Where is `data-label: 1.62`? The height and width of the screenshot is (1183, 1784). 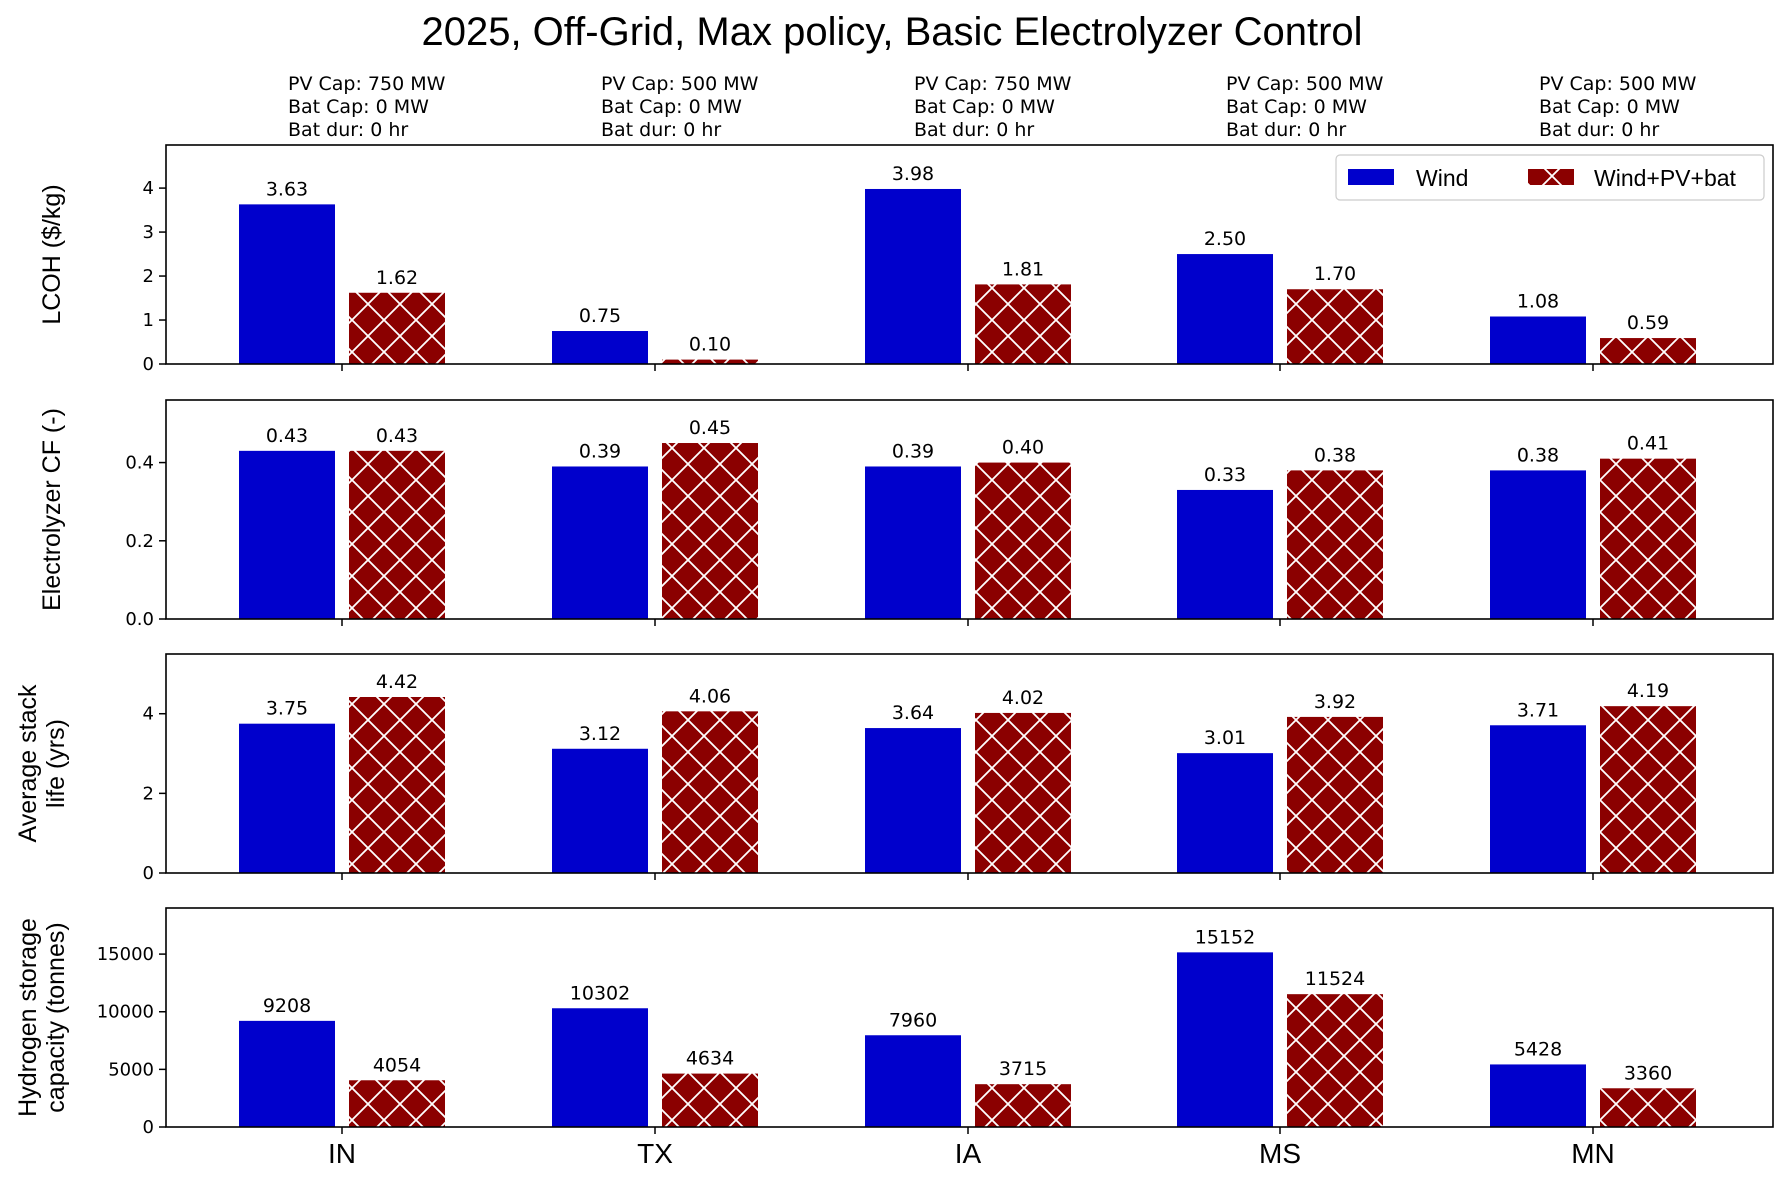 data-label: 1.62 is located at coordinates (397, 278).